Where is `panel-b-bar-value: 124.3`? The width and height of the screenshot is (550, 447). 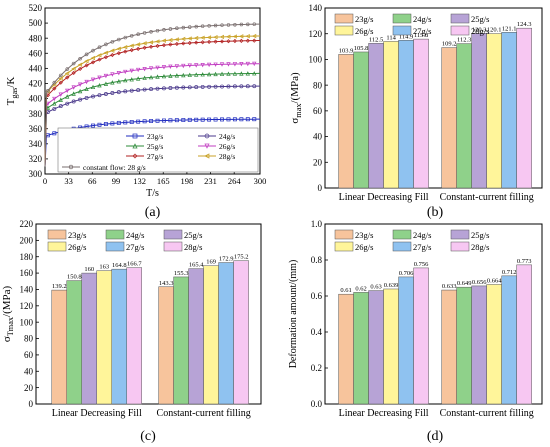
panel-b-bar-value: 124.3 is located at coordinates (524, 24).